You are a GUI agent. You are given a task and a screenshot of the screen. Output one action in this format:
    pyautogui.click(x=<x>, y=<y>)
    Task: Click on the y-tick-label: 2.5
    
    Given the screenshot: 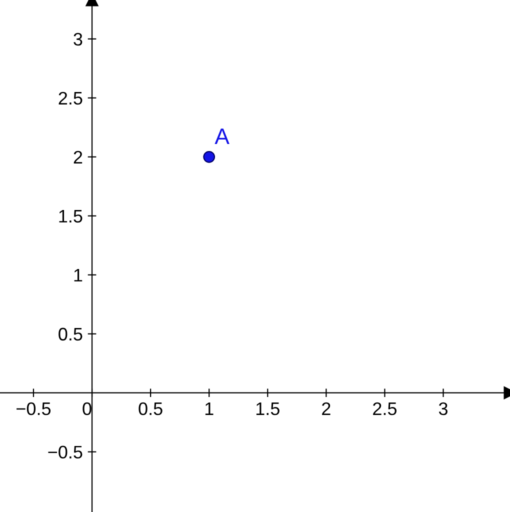 What is the action you would take?
    pyautogui.click(x=70, y=98)
    